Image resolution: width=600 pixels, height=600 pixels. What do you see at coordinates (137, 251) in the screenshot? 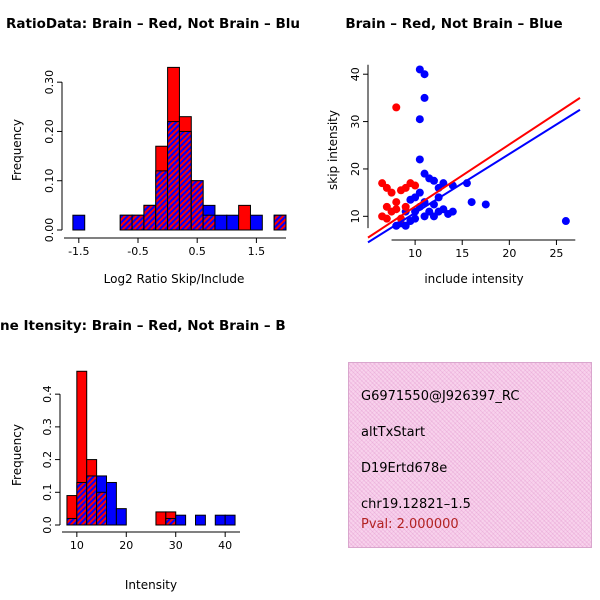
I see `x-tick-label: -0.5` at bounding box center [137, 251].